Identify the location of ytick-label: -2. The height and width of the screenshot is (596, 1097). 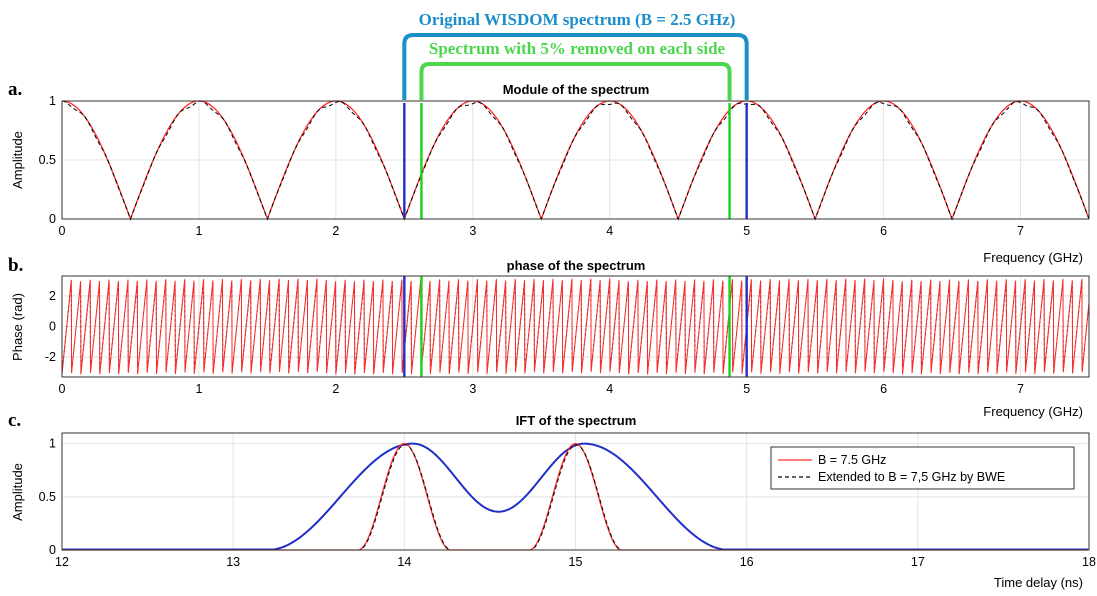
(50, 357).